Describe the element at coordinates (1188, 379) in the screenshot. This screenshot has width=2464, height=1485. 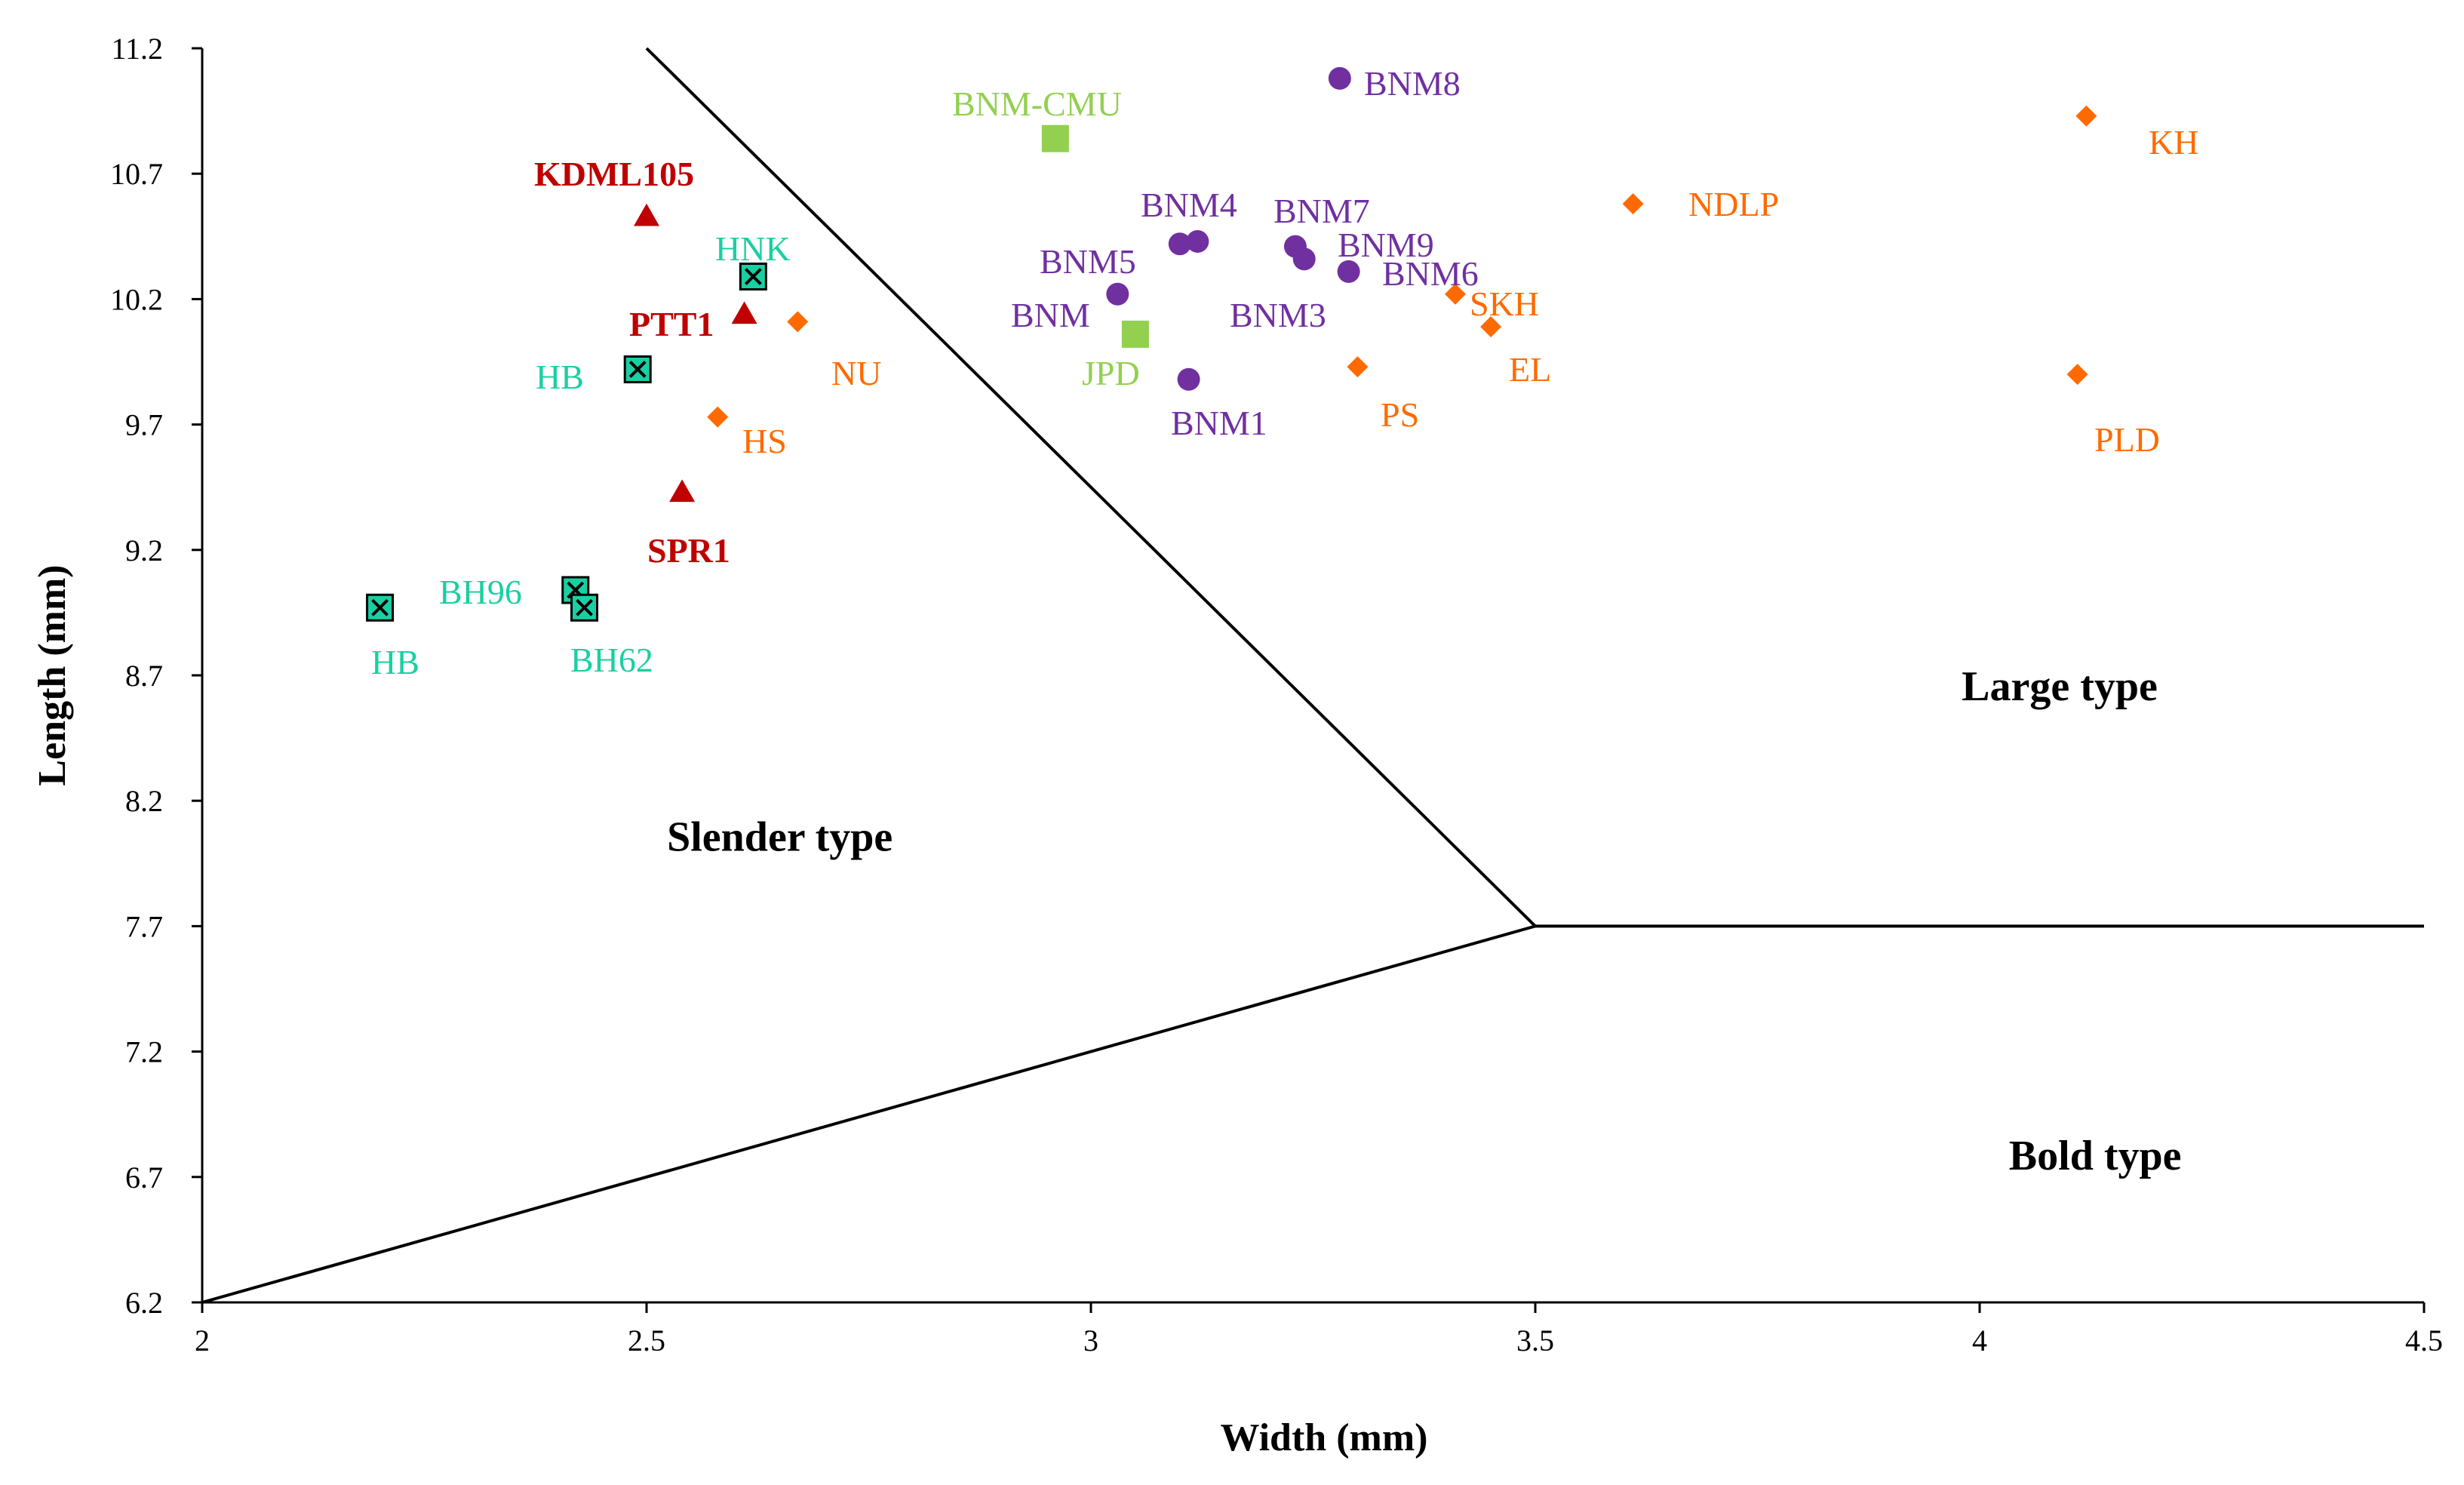
I see `point-bnm1` at that location.